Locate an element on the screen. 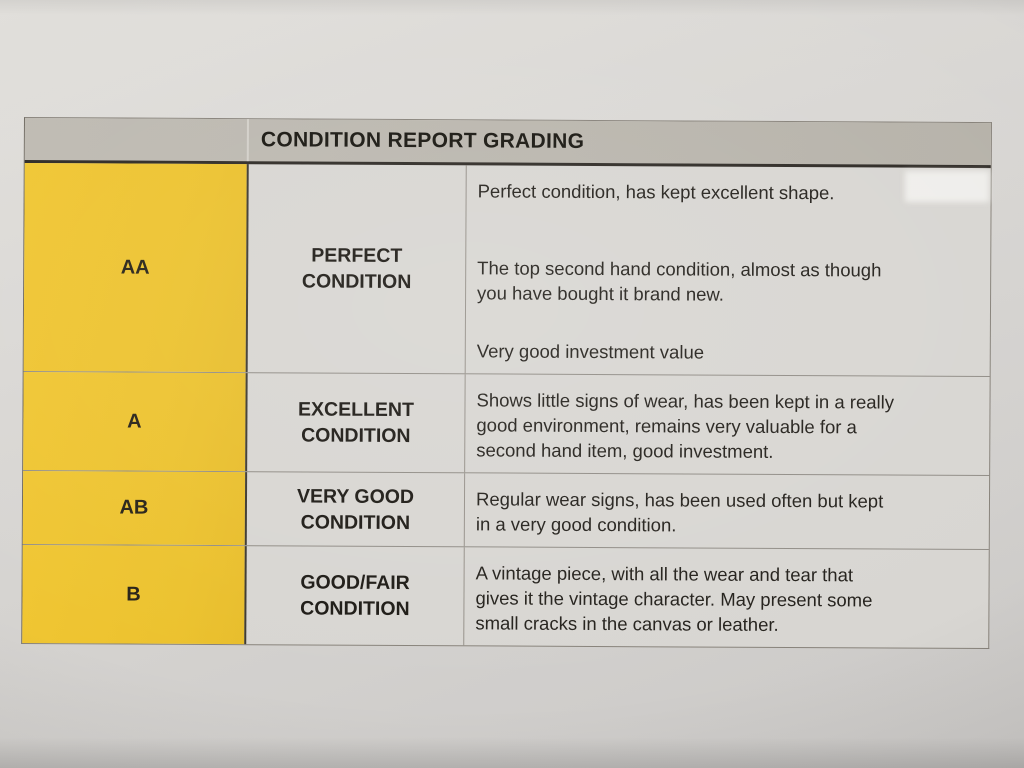 This screenshot has width=1024, height=768. grade-code-cell: B is located at coordinates (134, 594).